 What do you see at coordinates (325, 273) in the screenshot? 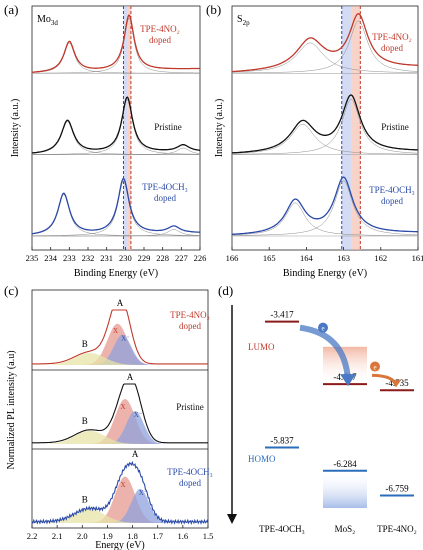
I see `panel-b-xlabel: Binding Energy (eV)` at bounding box center [325, 273].